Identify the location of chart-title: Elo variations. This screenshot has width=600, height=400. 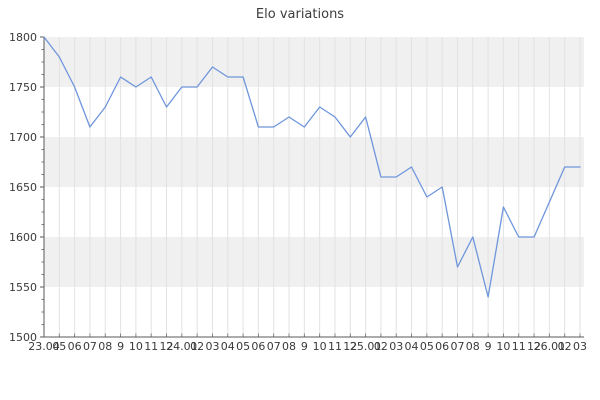
(300, 14).